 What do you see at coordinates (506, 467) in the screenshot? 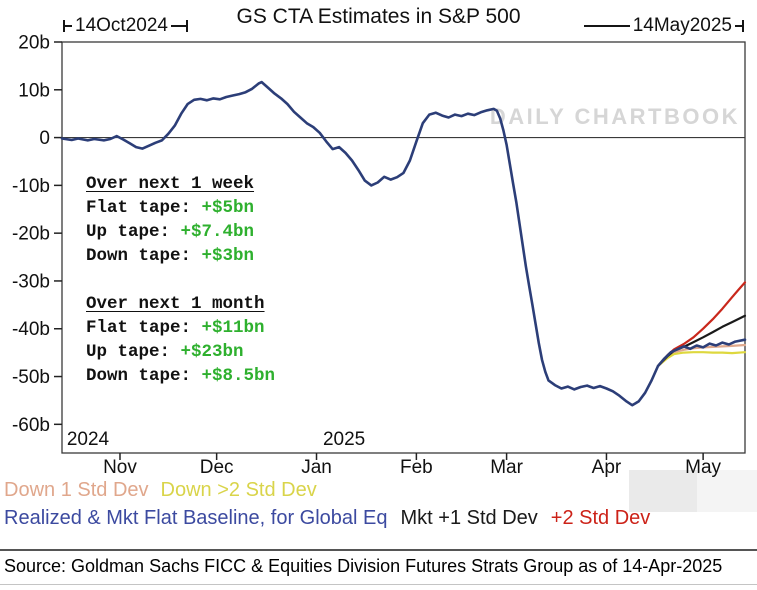
I see `x-tick-label: Mar` at bounding box center [506, 467].